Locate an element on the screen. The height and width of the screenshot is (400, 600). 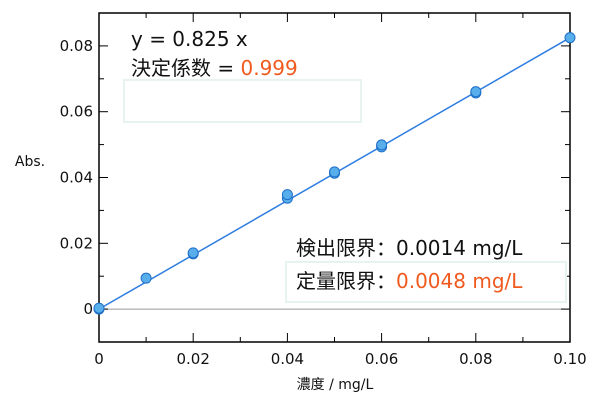
lod-annotation: 検出限界：0.0014 mg/L is located at coordinates (409, 248).